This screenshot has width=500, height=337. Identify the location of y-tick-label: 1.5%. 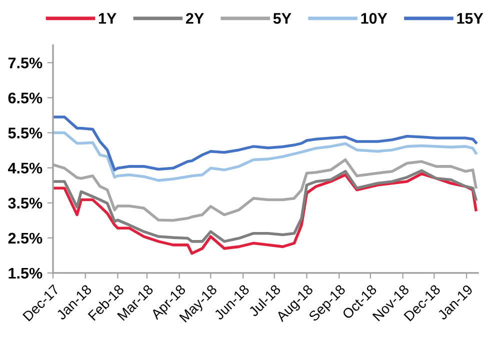
(25, 273).